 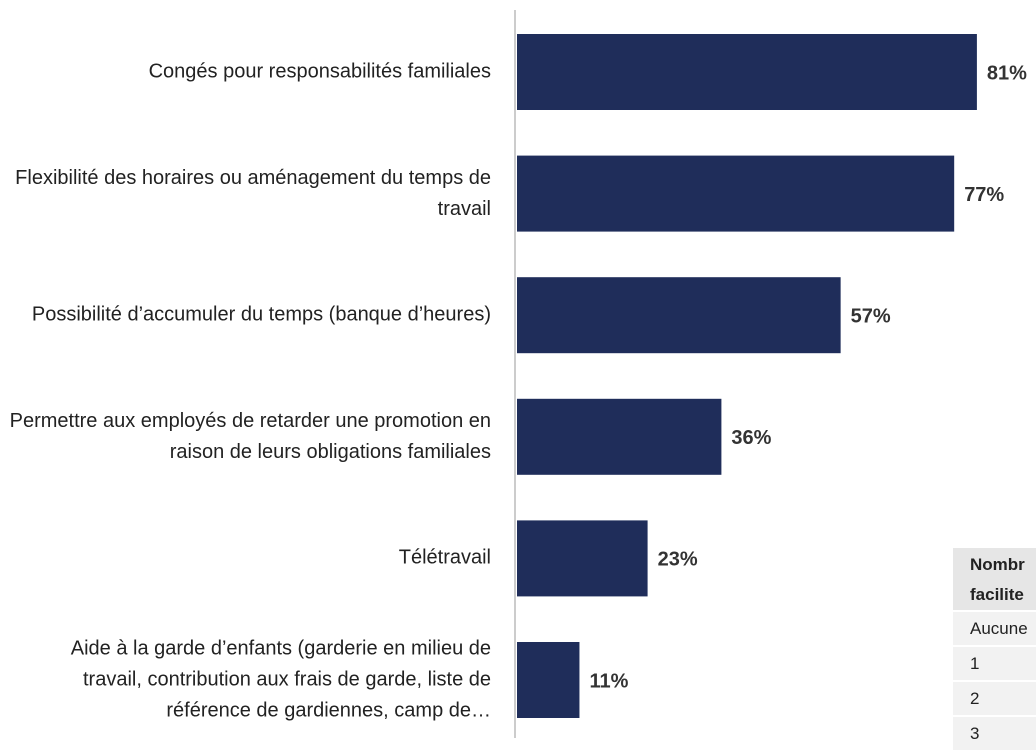 I want to click on value-label: 36%, so click(x=751, y=438).